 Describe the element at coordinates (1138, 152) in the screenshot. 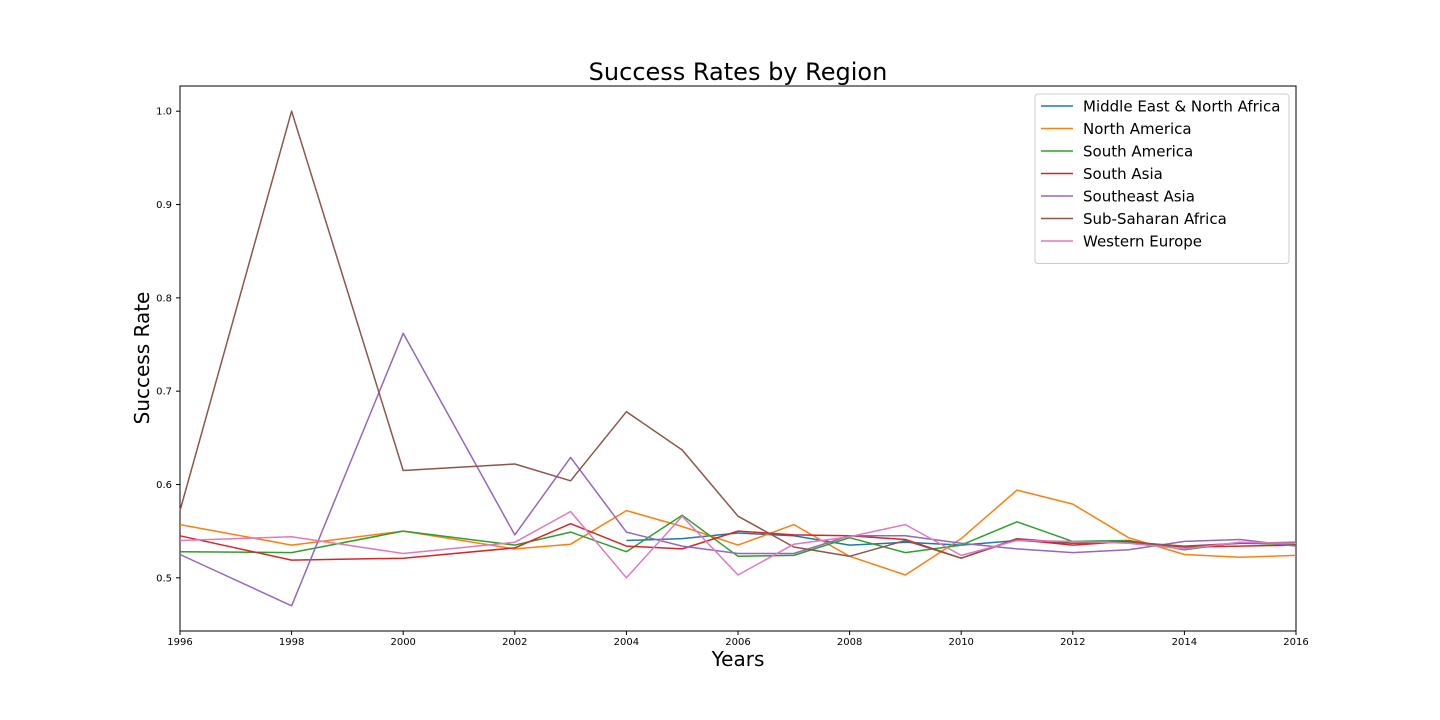

I see `legend-label-2: South America` at that location.